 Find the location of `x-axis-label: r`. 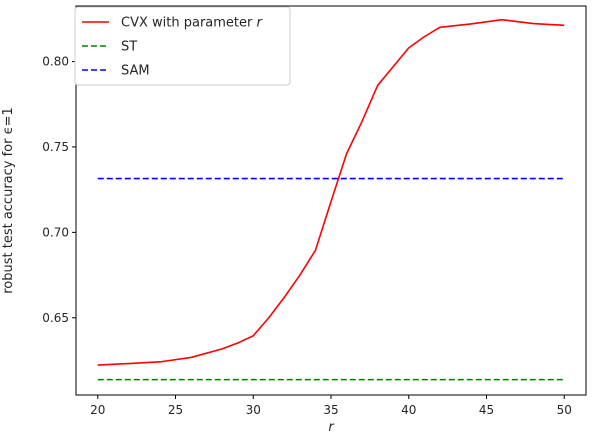

x-axis-label: r is located at coordinates (331, 427).